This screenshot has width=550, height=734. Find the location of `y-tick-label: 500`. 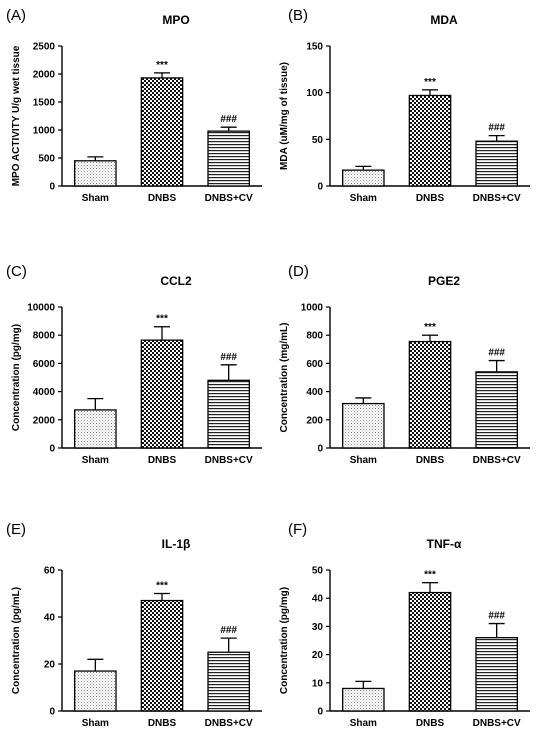

y-tick-label: 500 is located at coordinates (46, 159).